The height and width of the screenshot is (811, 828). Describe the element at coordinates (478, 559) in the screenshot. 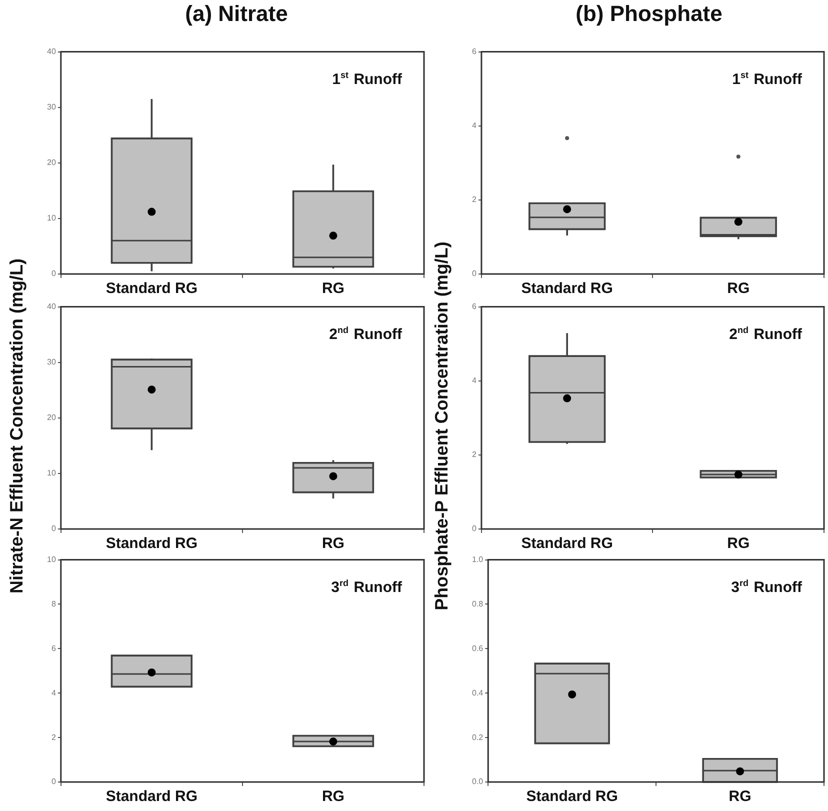

I see `y-tick-label: 1.0` at that location.